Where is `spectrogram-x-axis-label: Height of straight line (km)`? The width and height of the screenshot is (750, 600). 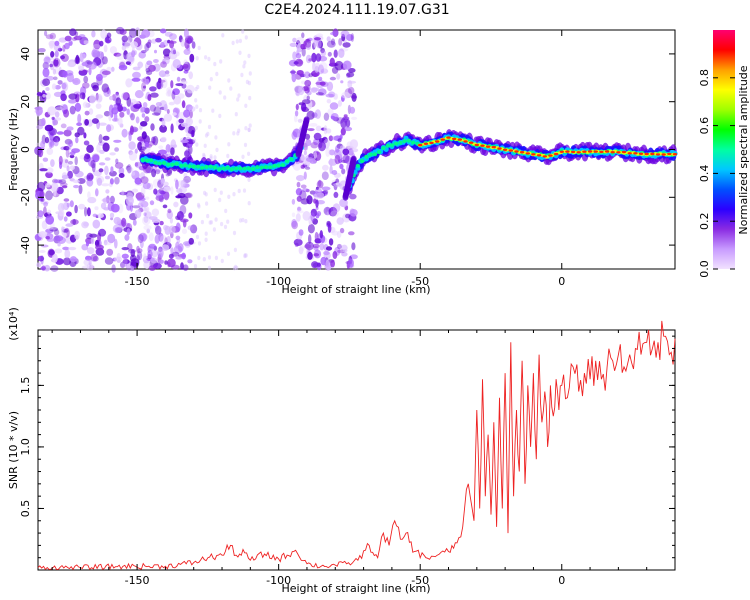 spectrogram-x-axis-label: Height of straight line (km) is located at coordinates (355, 289).